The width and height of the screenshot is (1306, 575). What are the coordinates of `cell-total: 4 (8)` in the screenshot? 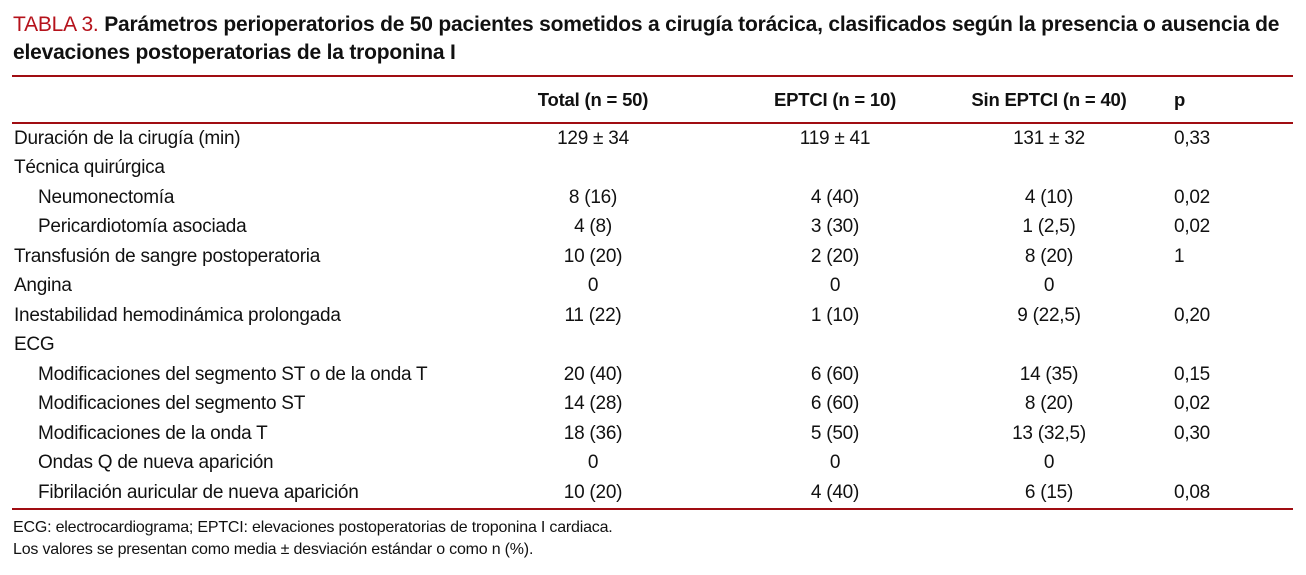 It's located at (593, 227).